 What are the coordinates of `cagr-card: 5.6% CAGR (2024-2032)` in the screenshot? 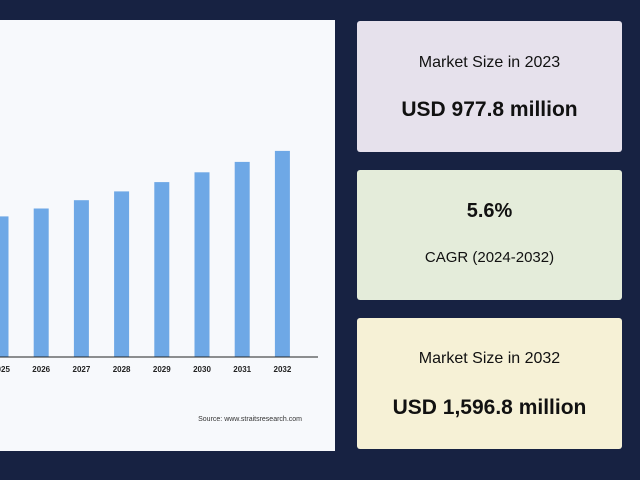 It's located at (489, 235).